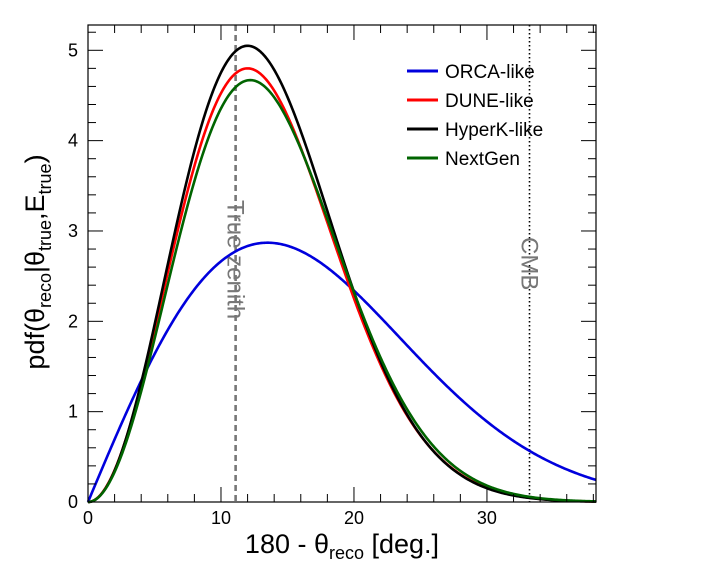 This screenshot has height=572, width=726. Describe the element at coordinates (342, 546) in the screenshot. I see `x-axis-label: 180 - θreco [deg.]` at that location.